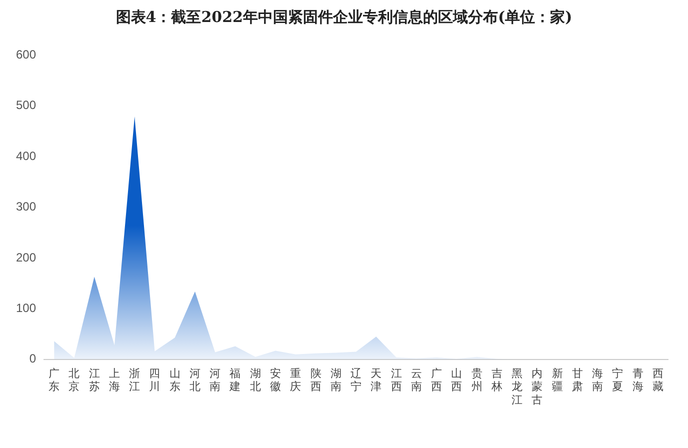 This screenshot has width=688, height=448. Describe the element at coordinates (26, 257) in the screenshot. I see `y-tick-label: 200` at that location.